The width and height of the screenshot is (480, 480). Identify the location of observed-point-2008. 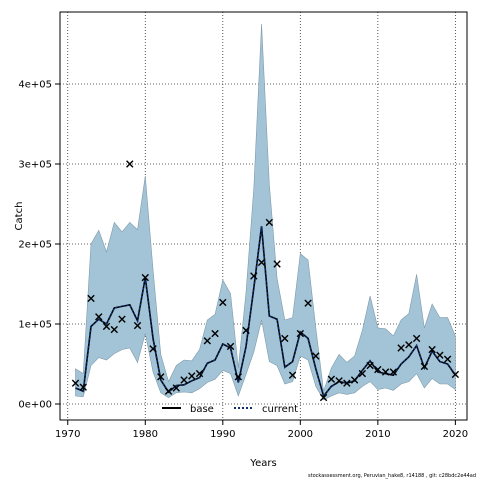
(362, 373).